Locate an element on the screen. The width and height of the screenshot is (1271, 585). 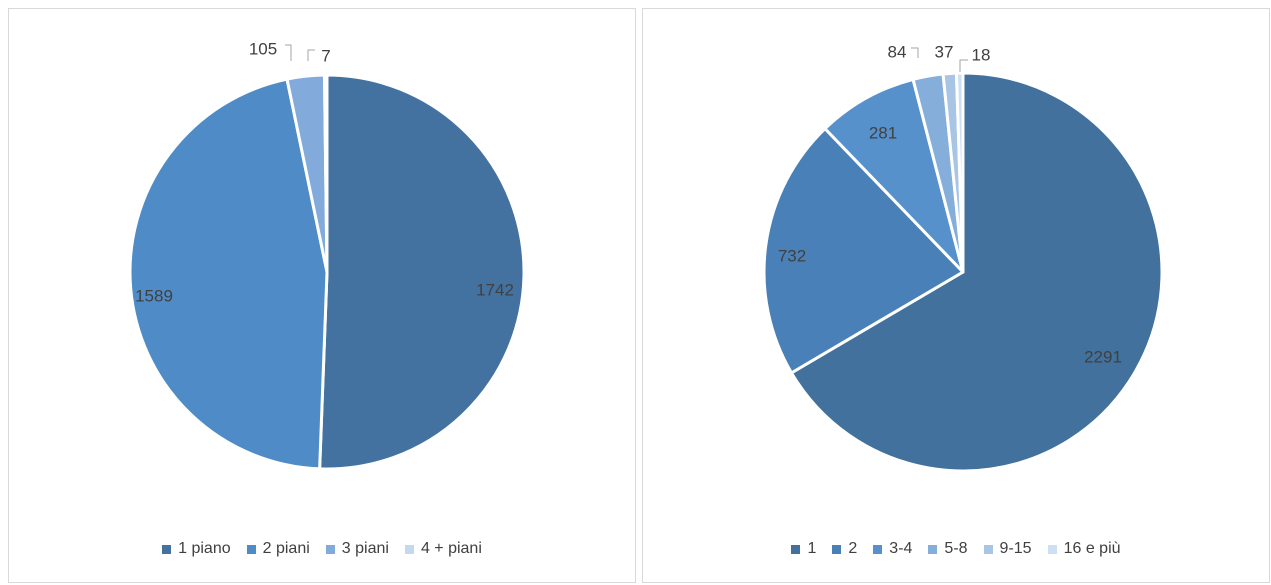
legend-item: 2 is located at coordinates (844, 549).